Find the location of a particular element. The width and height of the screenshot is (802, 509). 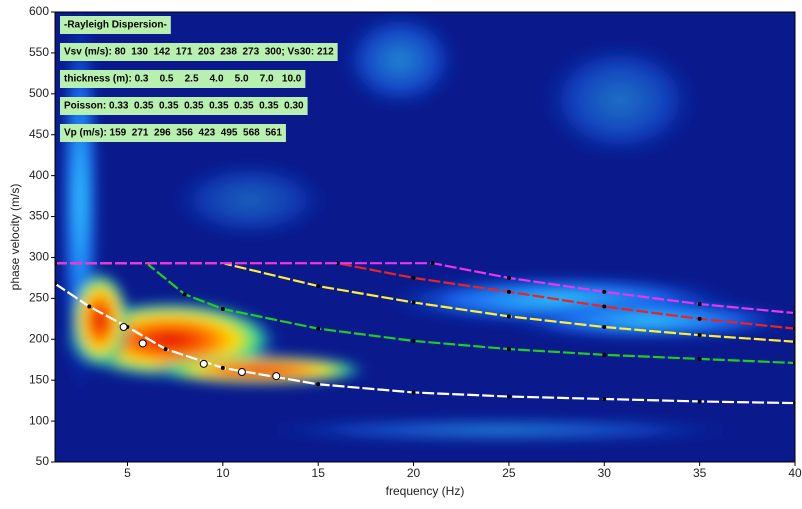

y-tick-label: 550 is located at coordinates (39, 52).